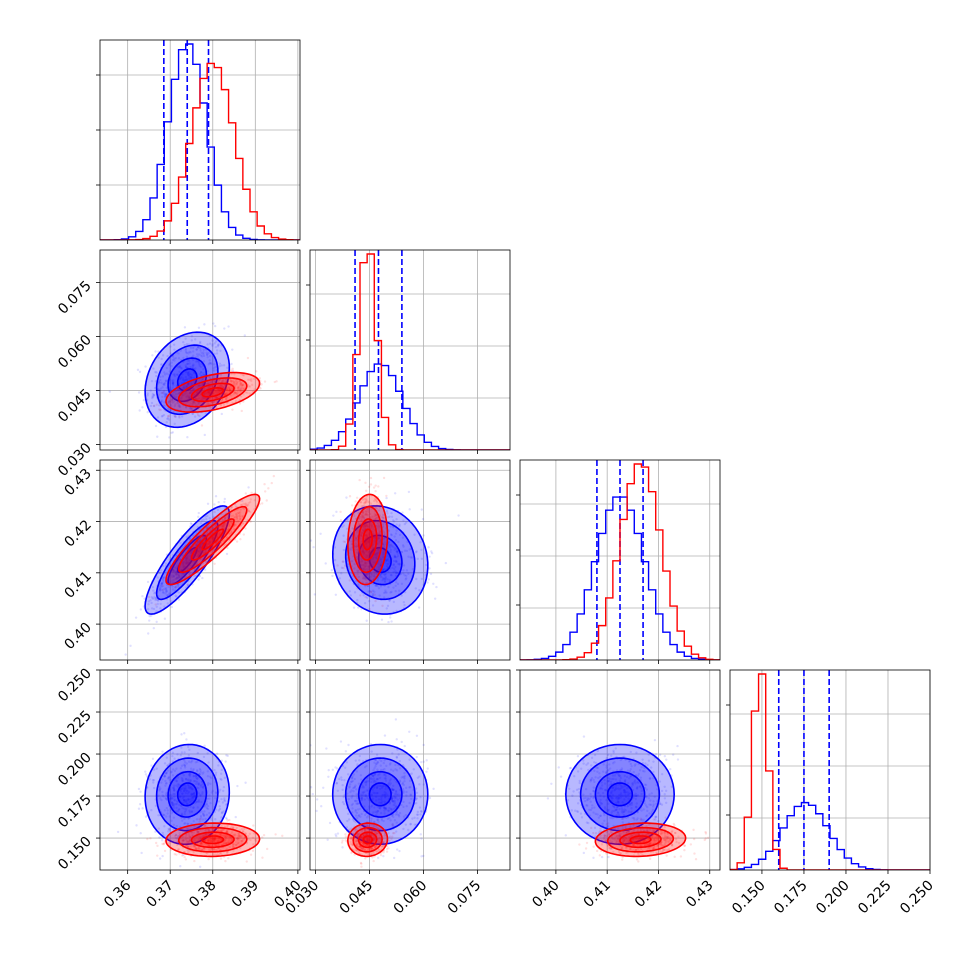 Image resolution: width=970 pixels, height=970 pixels. What do you see at coordinates (160, 894) in the screenshot?
I see `x-tick-label: 0.37` at bounding box center [160, 894].